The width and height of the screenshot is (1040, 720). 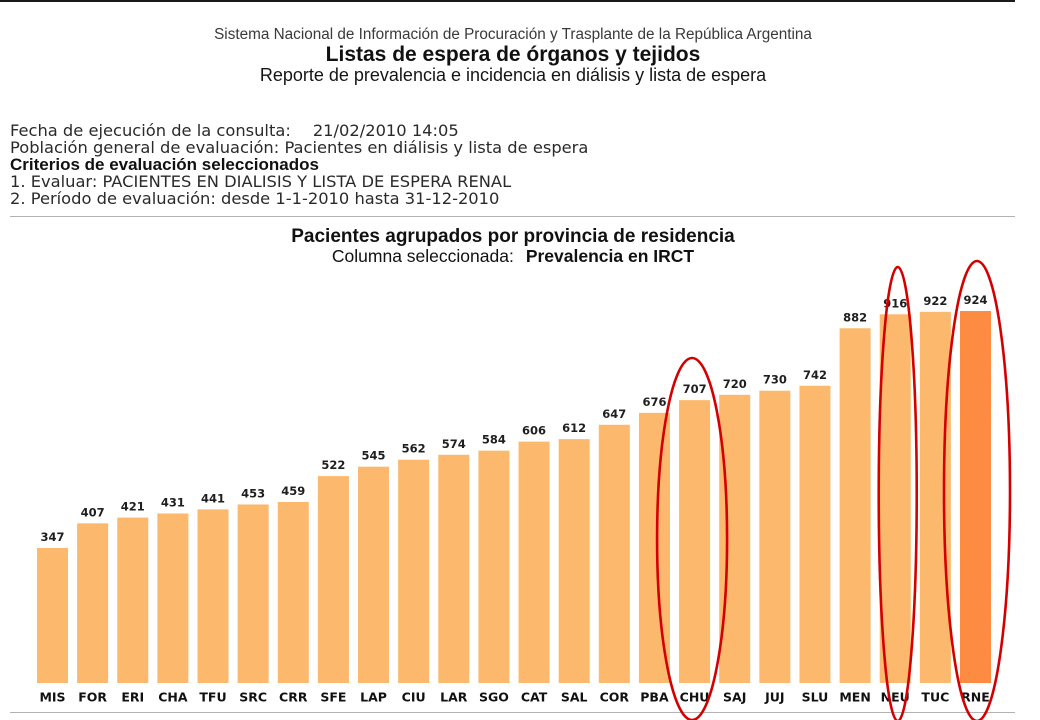 I want to click on value-label-cat: 606, so click(x=534, y=431).